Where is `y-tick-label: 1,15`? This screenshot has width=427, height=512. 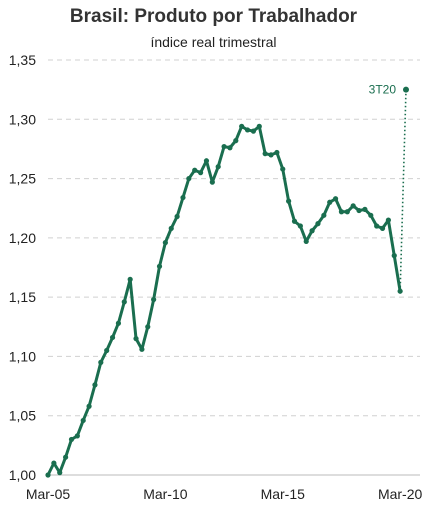
y-tick-label: 1,15 is located at coordinates (22, 297).